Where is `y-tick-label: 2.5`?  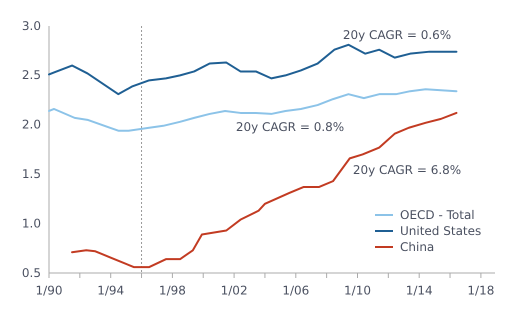
y-tick-label: 2.5 is located at coordinates (31, 75).